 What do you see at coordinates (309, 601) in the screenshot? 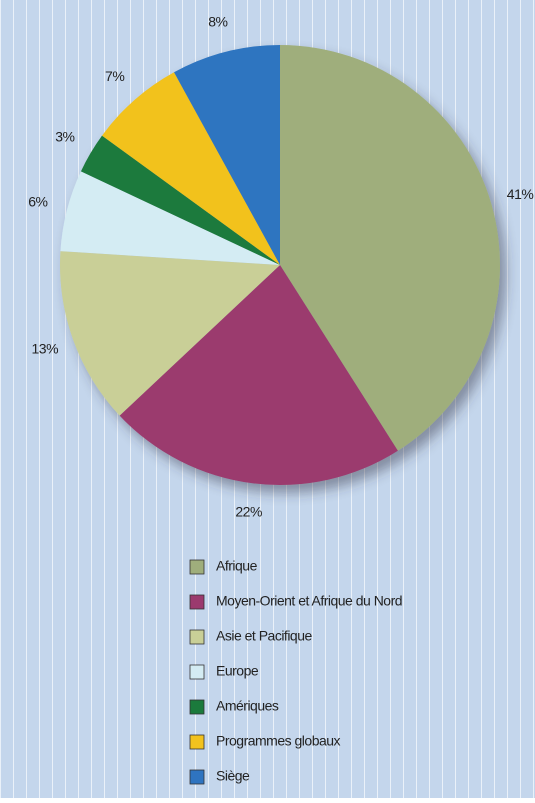
I see `legend-label: Moyen-Orient et Afrique du Nord` at bounding box center [309, 601].